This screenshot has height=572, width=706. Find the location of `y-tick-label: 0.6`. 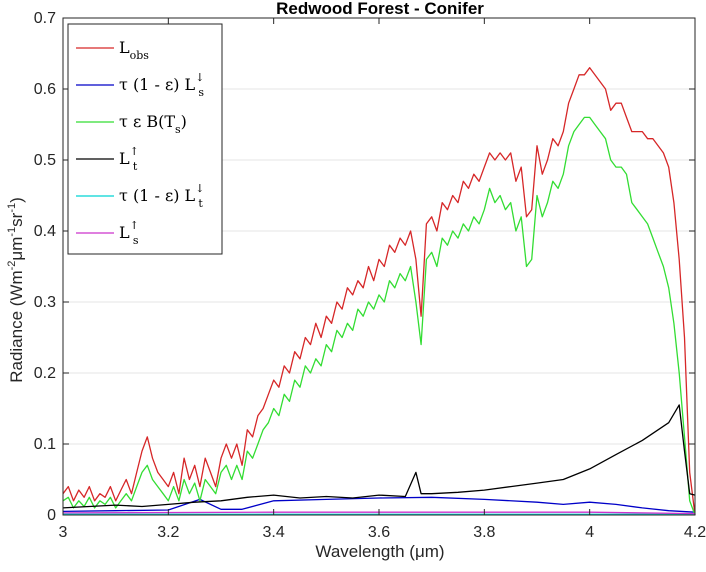

y-tick-label: 0.6 is located at coordinates (45, 89).